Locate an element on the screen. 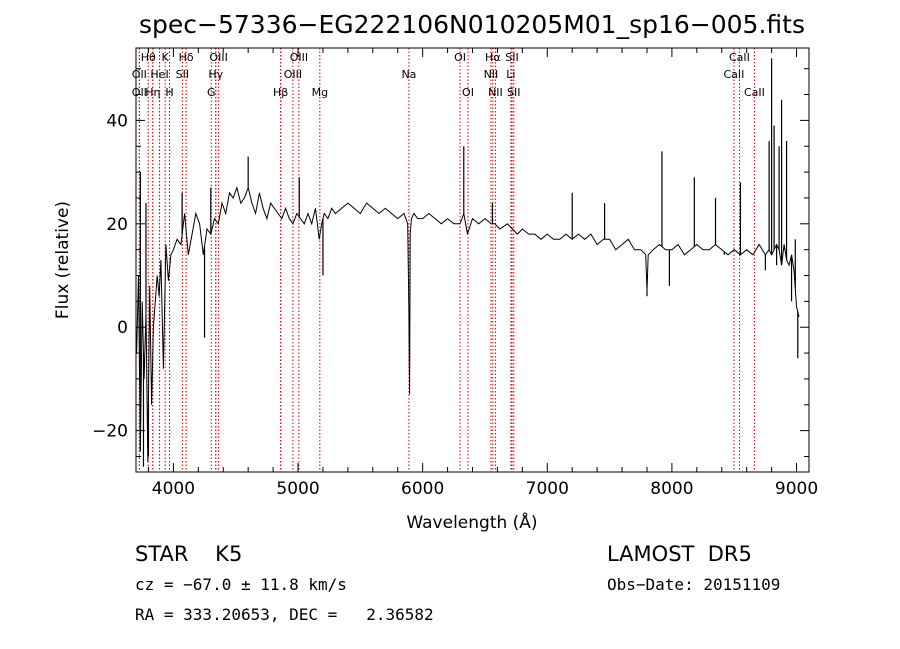  x-tick-label: 6000 is located at coordinates (422, 489).